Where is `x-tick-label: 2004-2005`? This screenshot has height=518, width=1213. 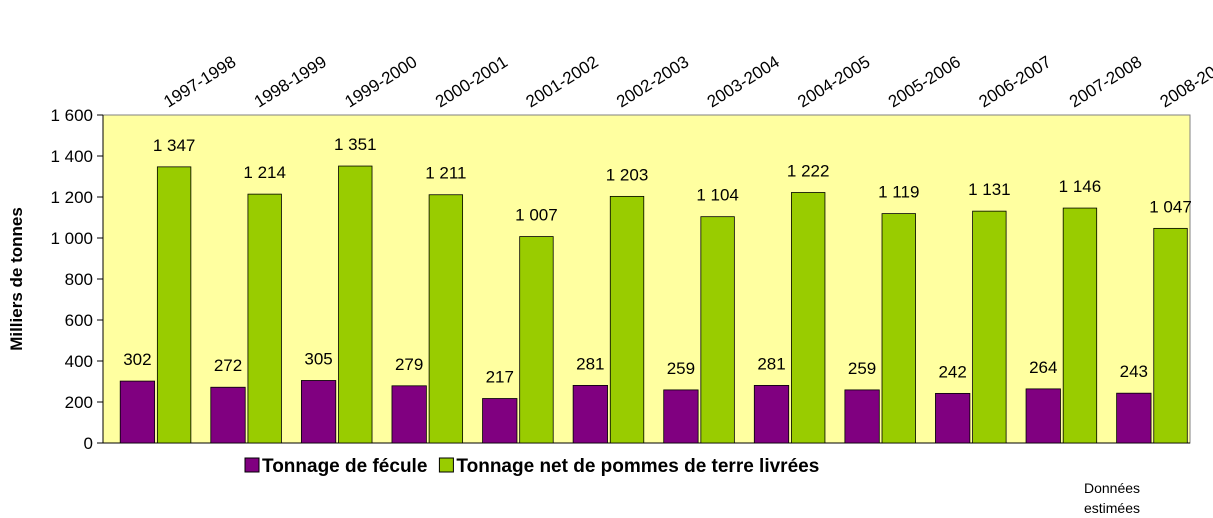
x-tick-label: 2004-2005 is located at coordinates (833, 81).